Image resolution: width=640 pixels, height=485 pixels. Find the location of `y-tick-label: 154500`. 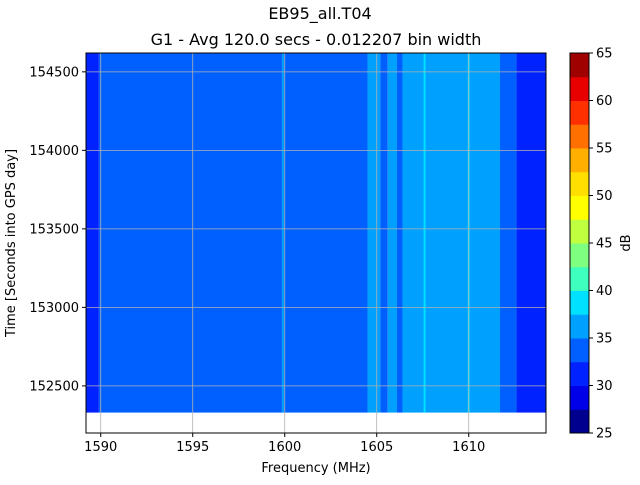

y-tick-label: 154500 is located at coordinates (54, 72).